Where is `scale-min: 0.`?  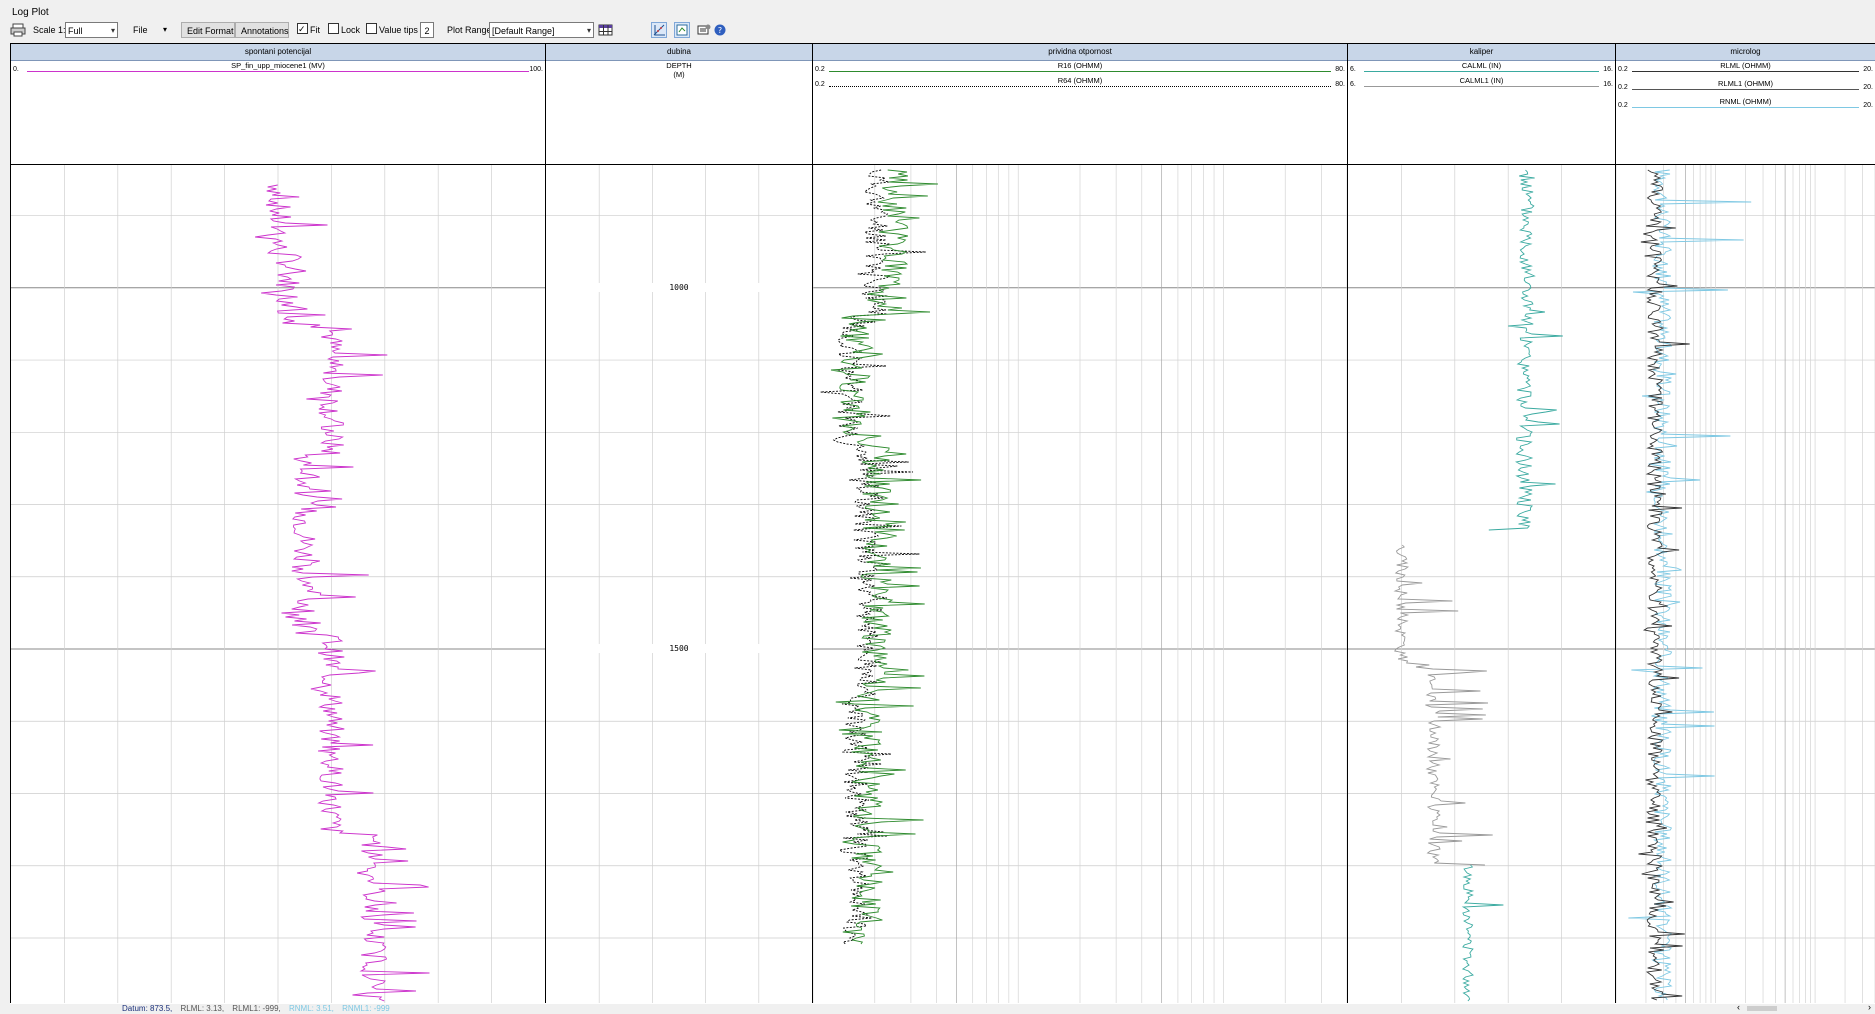
scale-min: 0. is located at coordinates (16, 69).